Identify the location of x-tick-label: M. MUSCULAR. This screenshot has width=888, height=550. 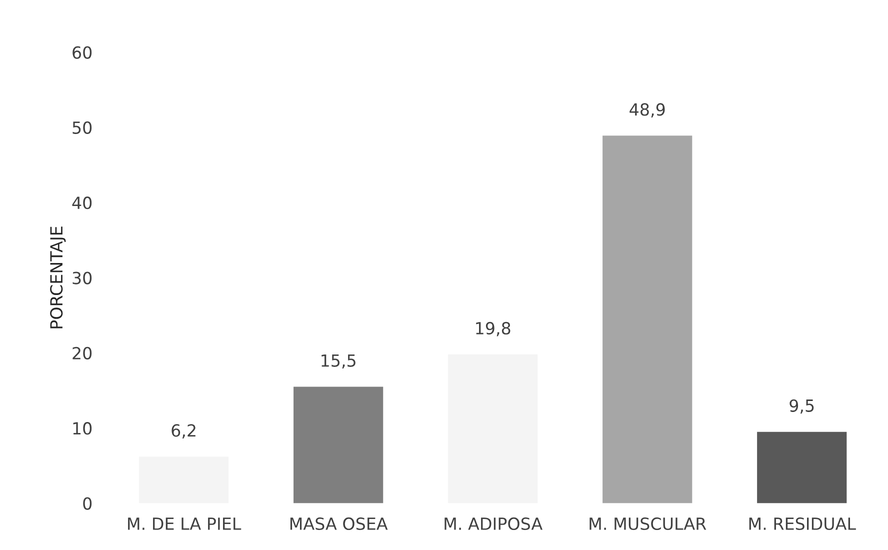
(648, 523).